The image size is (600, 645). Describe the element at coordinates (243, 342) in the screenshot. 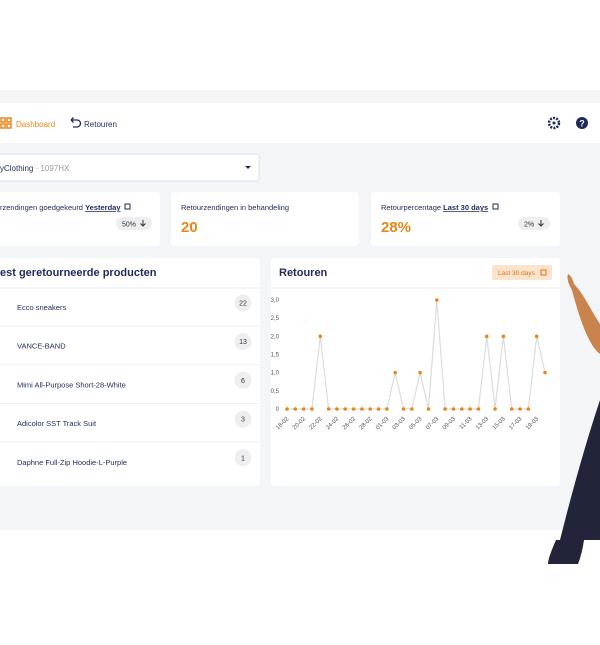

I see `product-count: 13` at that location.